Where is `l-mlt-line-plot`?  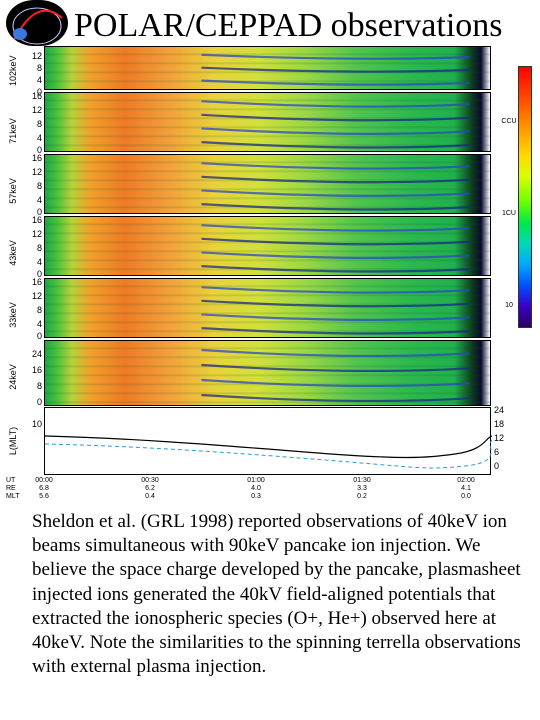
l-mlt-line-plot is located at coordinates (268, 441).